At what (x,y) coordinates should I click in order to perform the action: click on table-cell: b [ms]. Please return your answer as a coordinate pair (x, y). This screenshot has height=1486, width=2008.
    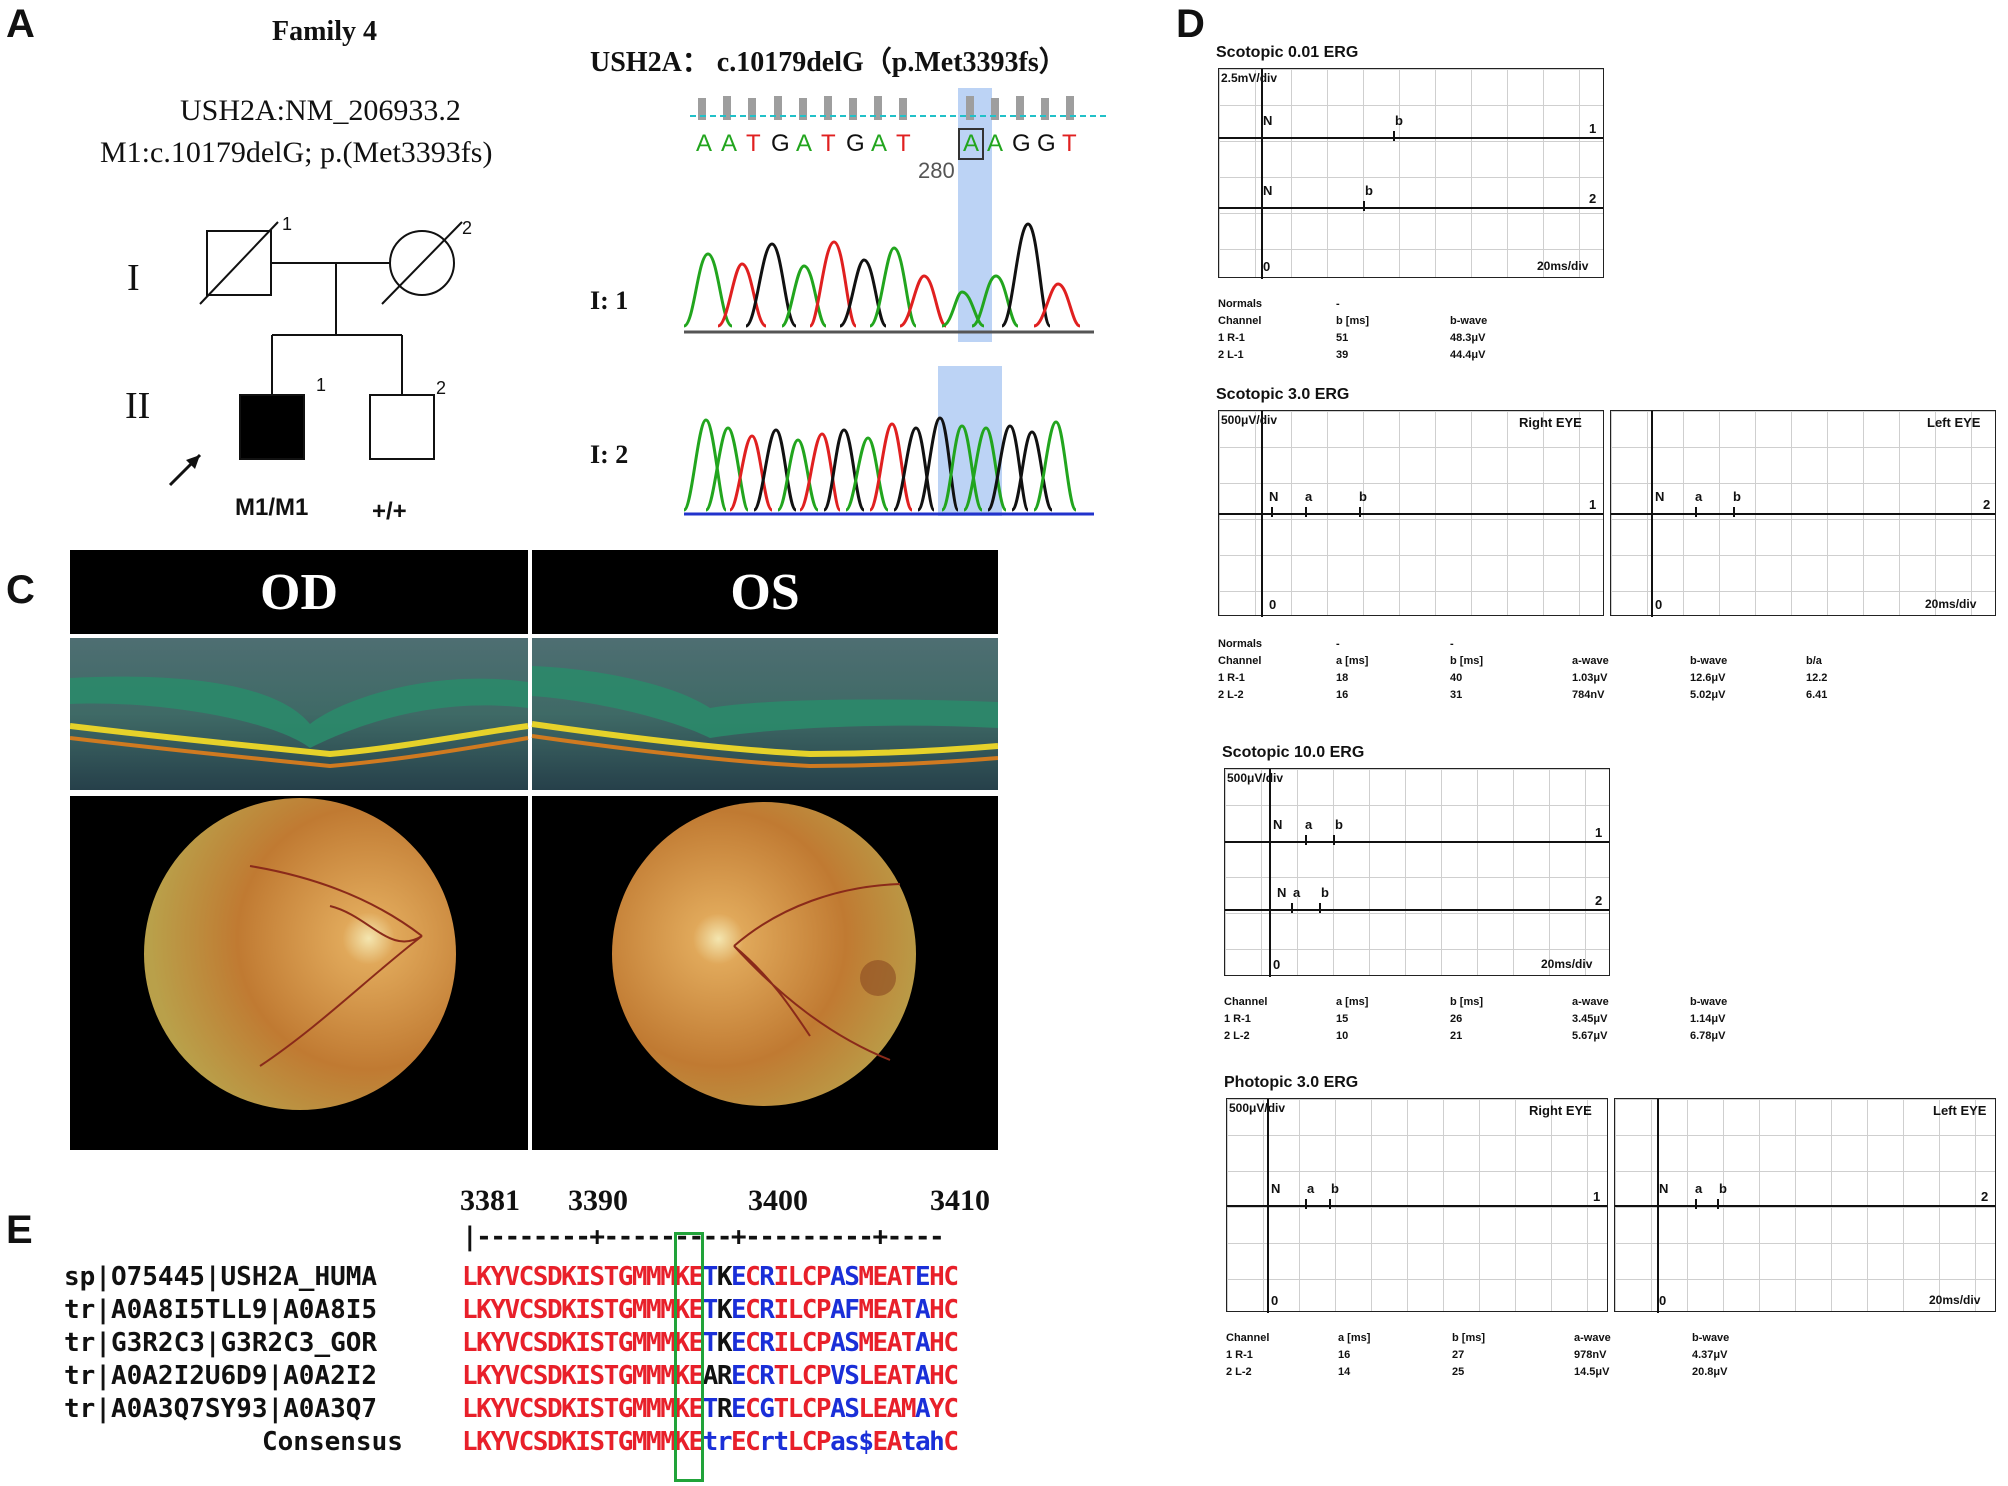
    Looking at the image, I should click on (1352, 321).